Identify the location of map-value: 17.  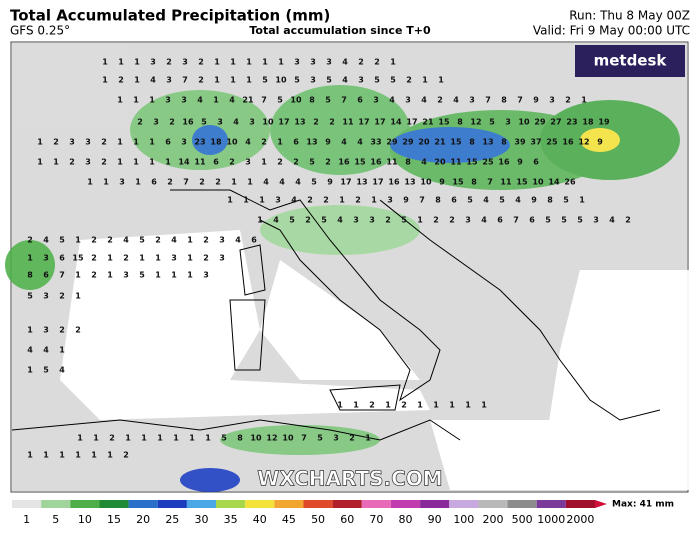
(363, 122).